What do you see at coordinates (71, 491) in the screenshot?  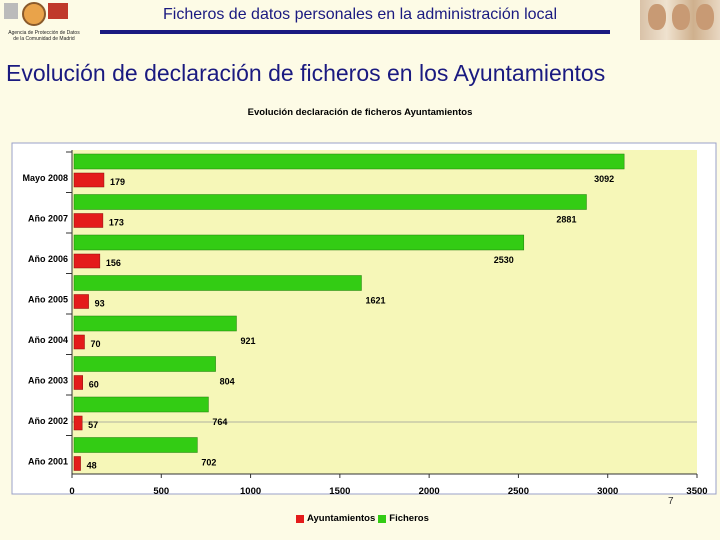 I see `x-tick-label: 0` at bounding box center [71, 491].